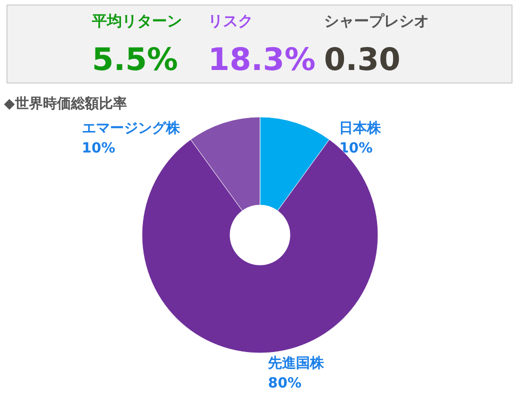  What do you see at coordinates (230, 21) in the screenshot?
I see `text: リスク` at bounding box center [230, 21].